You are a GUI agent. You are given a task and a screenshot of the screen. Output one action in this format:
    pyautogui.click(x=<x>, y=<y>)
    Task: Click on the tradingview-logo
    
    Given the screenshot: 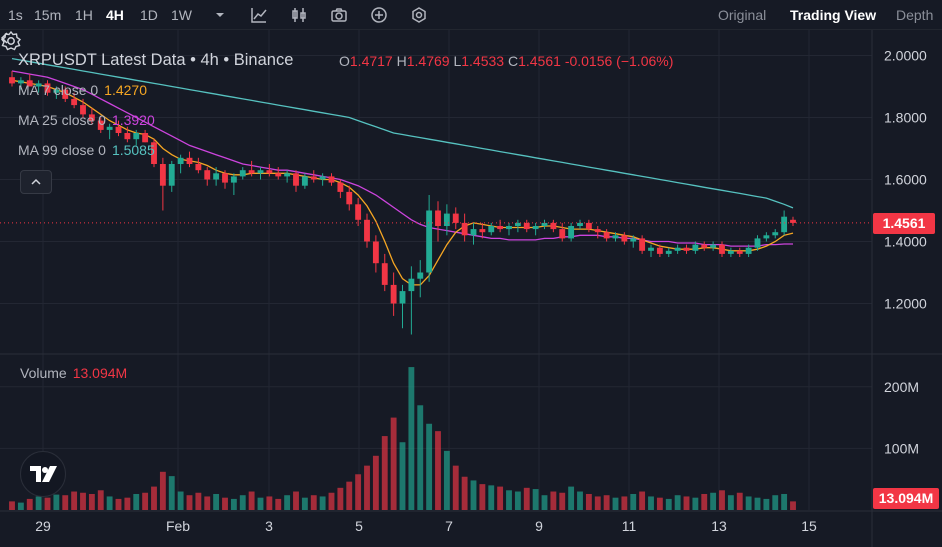 What is the action you would take?
    pyautogui.click(x=43, y=474)
    